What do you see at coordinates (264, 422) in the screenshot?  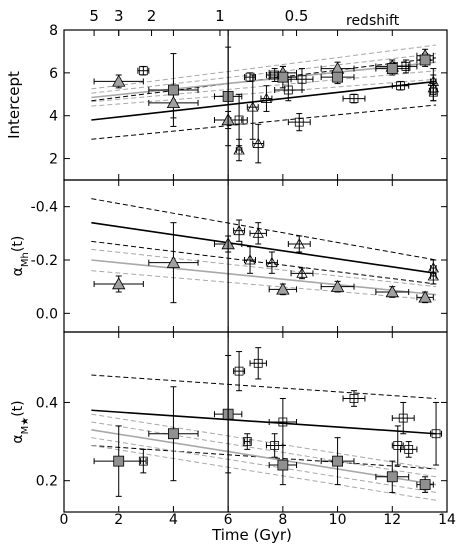 I see `fit-line` at bounding box center [264, 422].